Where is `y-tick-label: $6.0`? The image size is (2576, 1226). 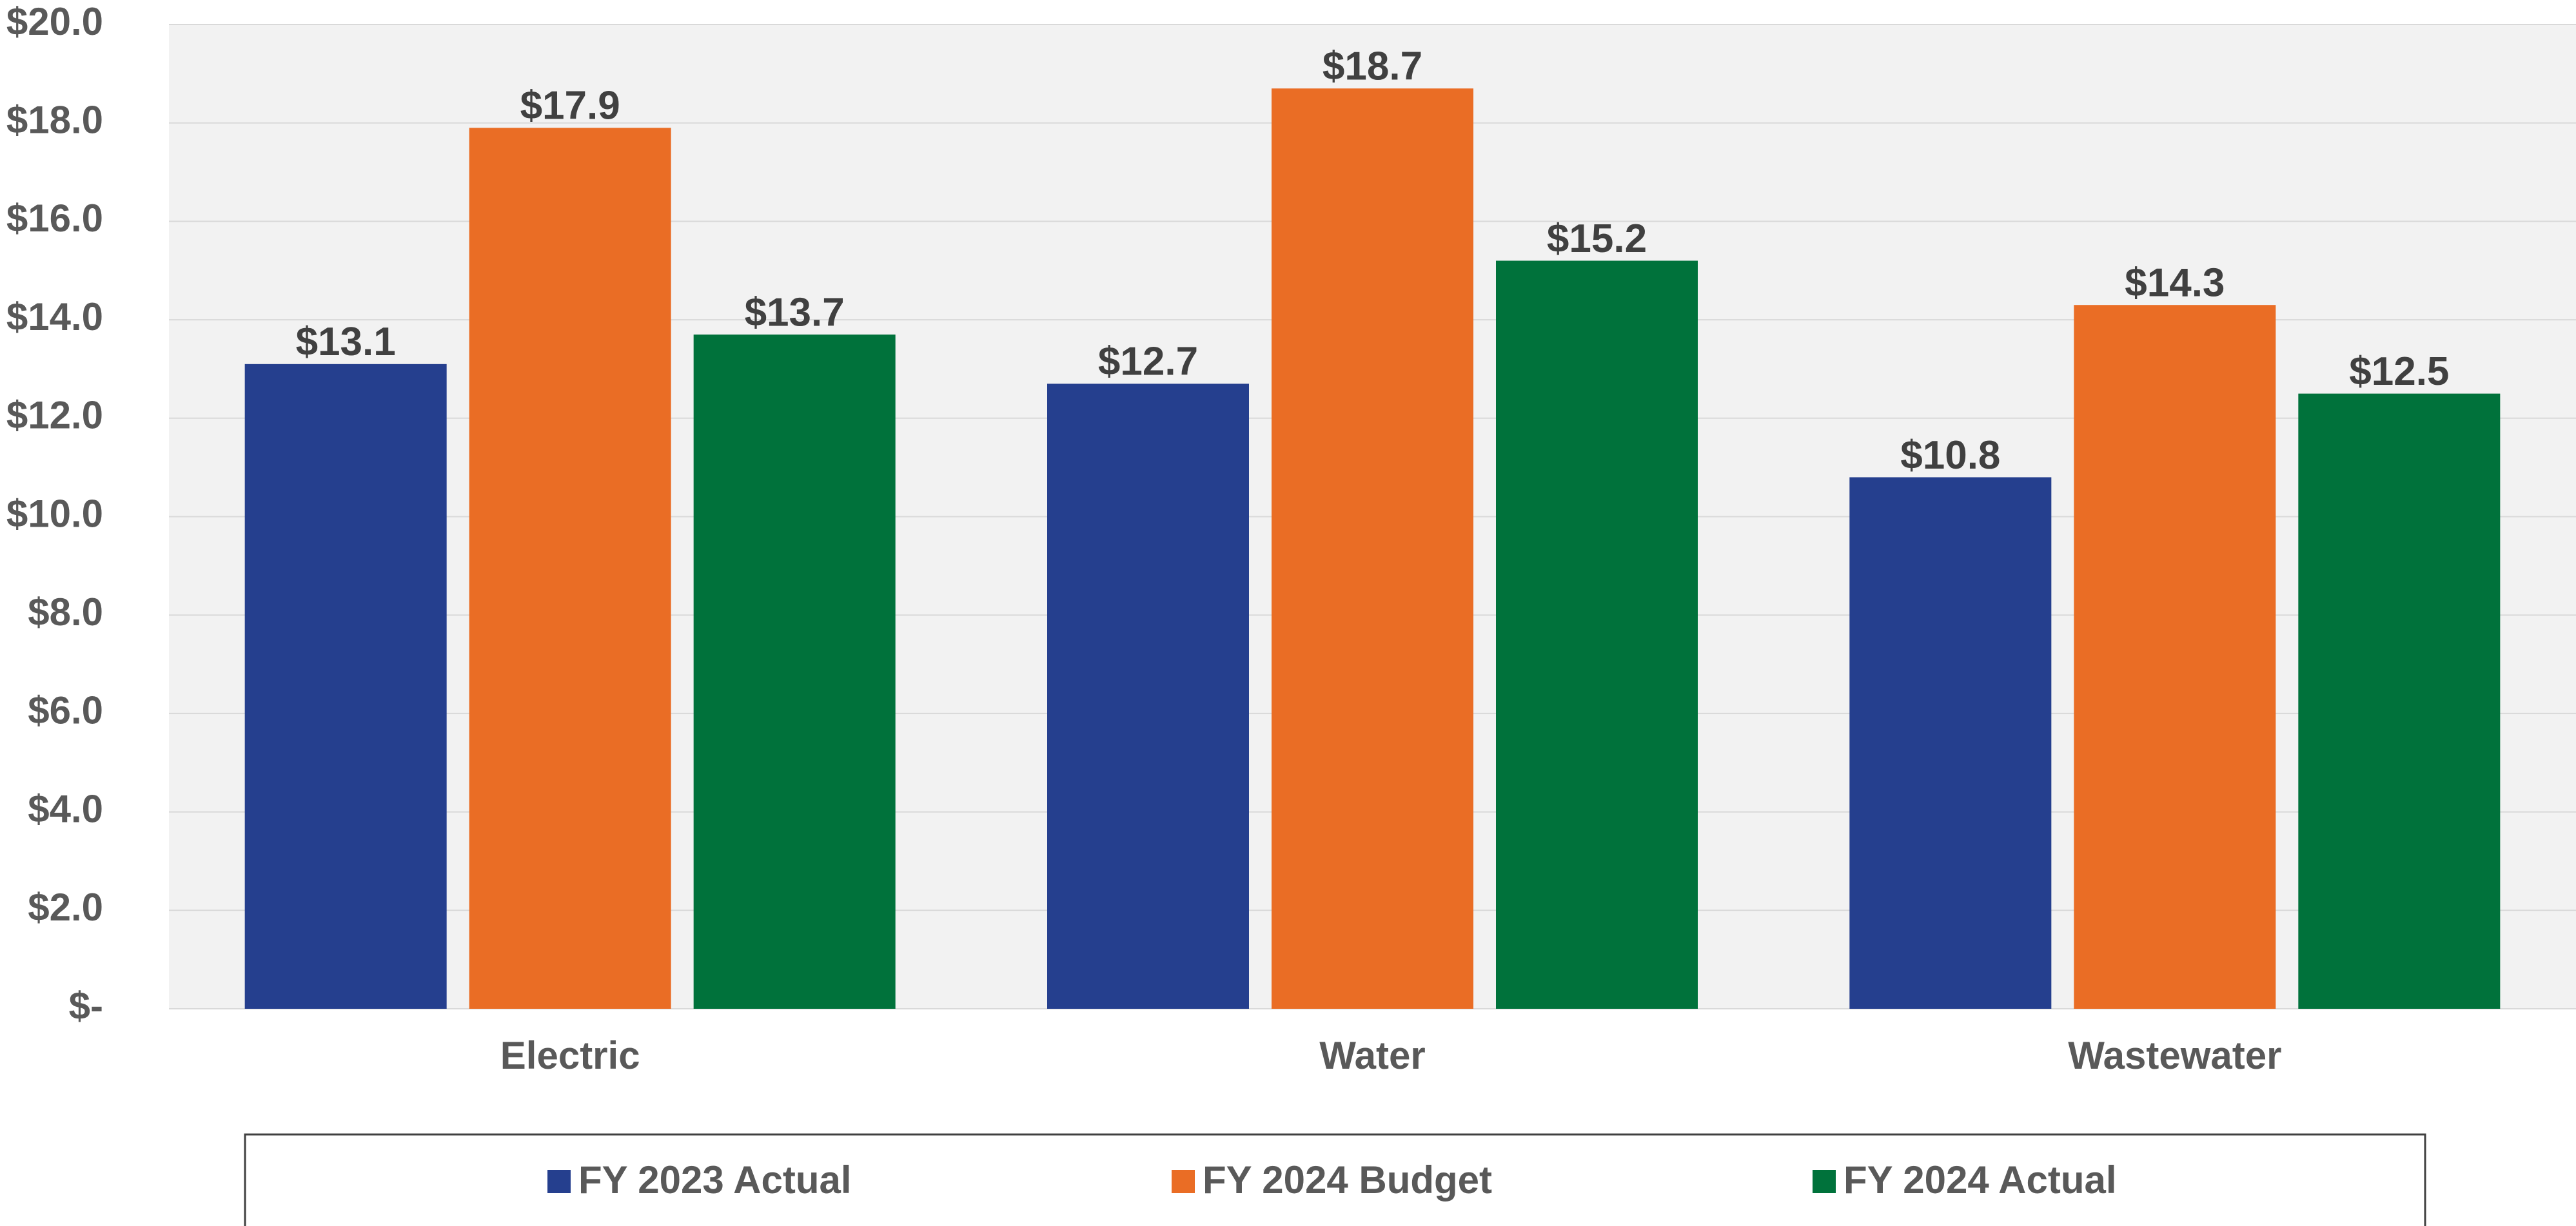 y-tick-label: $6.0 is located at coordinates (65, 711).